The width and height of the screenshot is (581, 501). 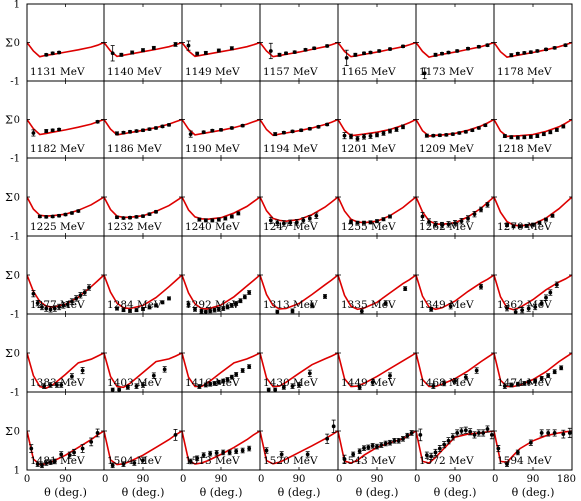 I want to click on energy-label: 1277 MeV, so click(x=57, y=305).